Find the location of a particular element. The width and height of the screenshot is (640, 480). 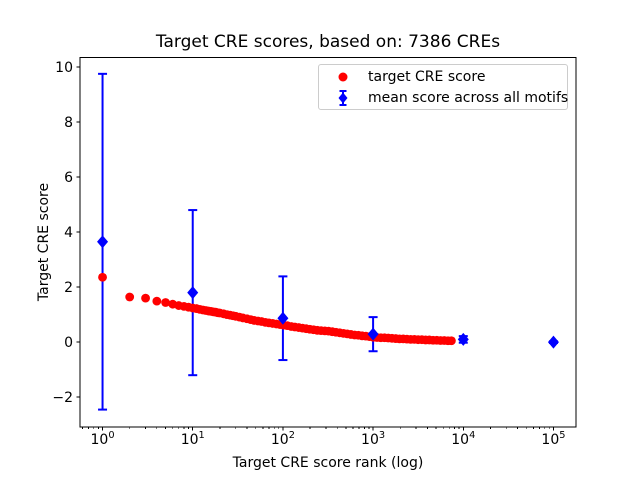

y-tick-label: 6 is located at coordinates (68, 178).